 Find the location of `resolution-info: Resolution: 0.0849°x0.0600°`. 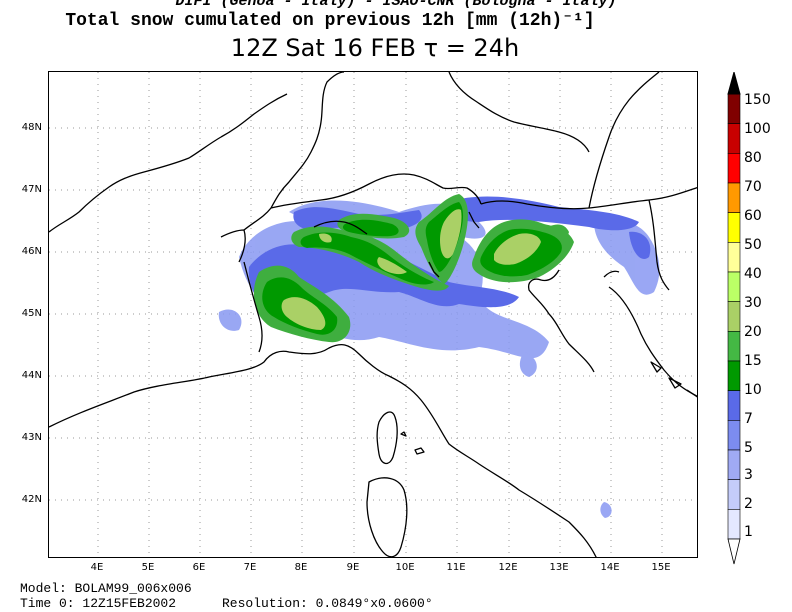

resolution-info: Resolution: 0.0849°x0.0600° is located at coordinates (327, 603).